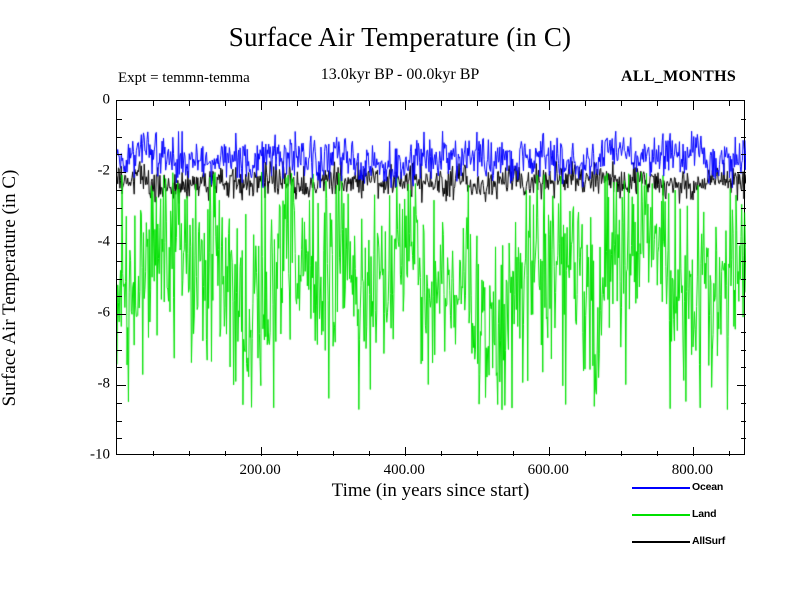 This screenshot has width=800, height=600. Describe the element at coordinates (85, 277) in the screenshot. I see `y-axis-ticks: 0 -2 -4 -6 -8 -10` at that location.